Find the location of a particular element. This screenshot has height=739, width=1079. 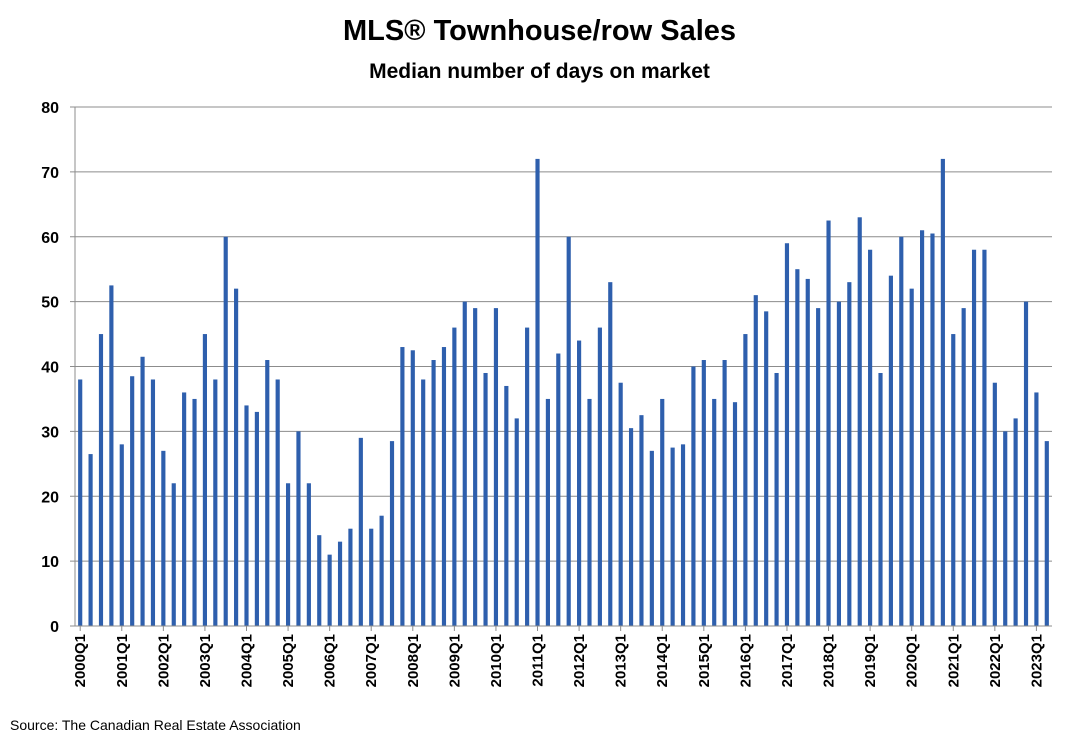

x-tick-label: 2017Q1 is located at coordinates (787, 660).